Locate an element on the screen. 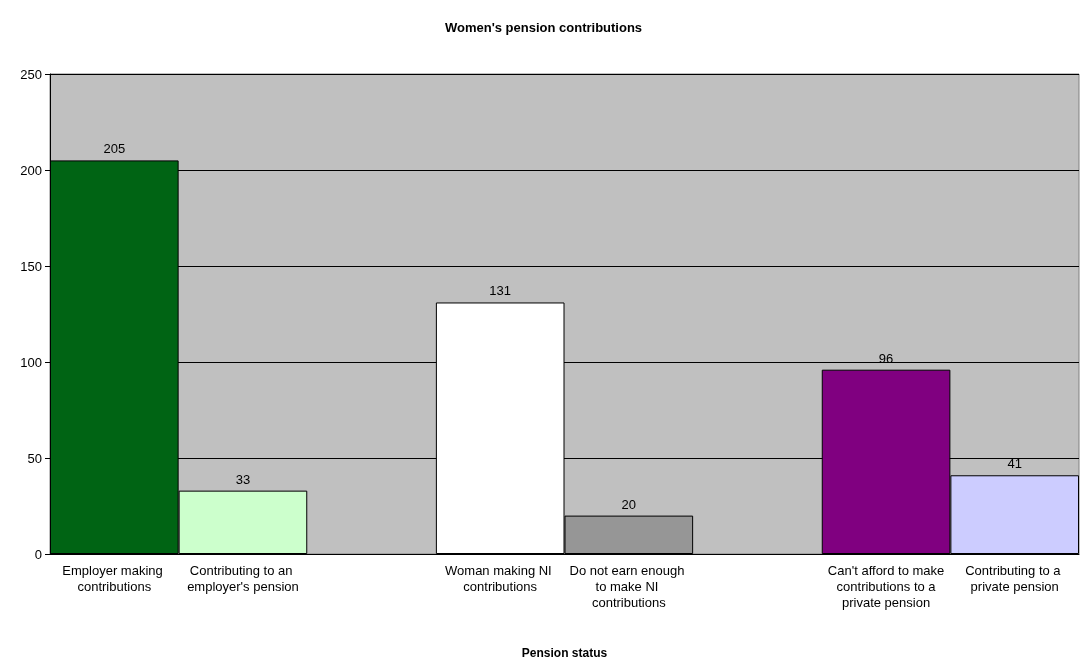 This screenshot has height=667, width=1087. x-tick-label: Do not earn enough to make NI contributions is located at coordinates (629, 586).